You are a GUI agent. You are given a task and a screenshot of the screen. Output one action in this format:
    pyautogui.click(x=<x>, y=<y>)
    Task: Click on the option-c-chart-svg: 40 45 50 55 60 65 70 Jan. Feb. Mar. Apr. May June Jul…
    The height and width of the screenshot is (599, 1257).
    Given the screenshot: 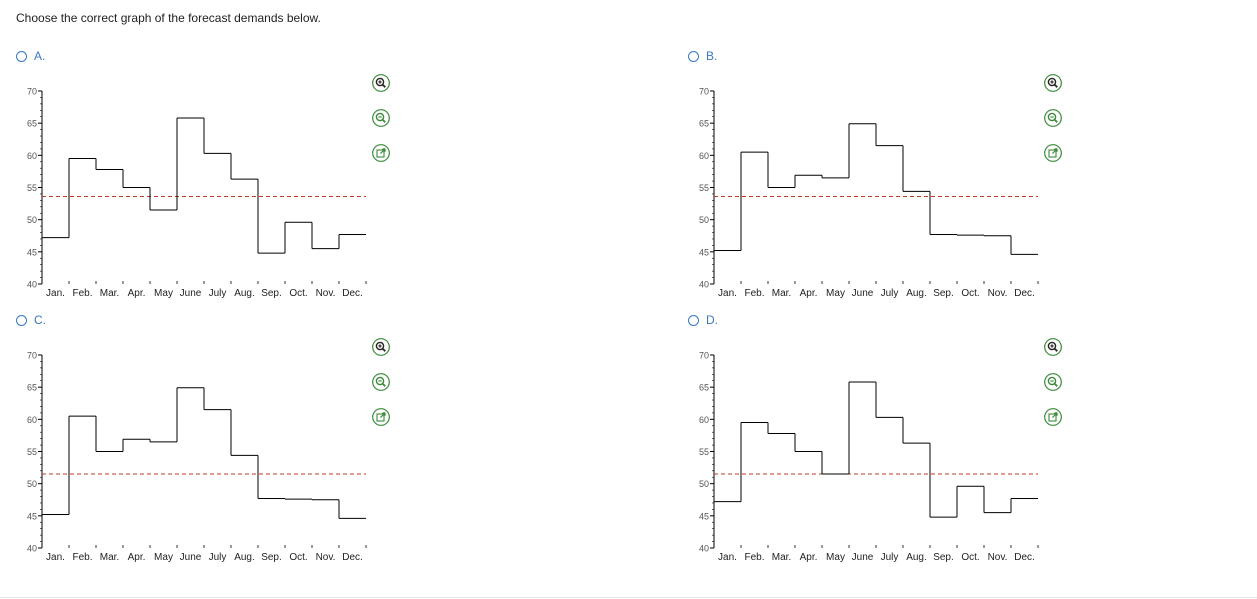 What is the action you would take?
    pyautogui.click(x=197, y=457)
    